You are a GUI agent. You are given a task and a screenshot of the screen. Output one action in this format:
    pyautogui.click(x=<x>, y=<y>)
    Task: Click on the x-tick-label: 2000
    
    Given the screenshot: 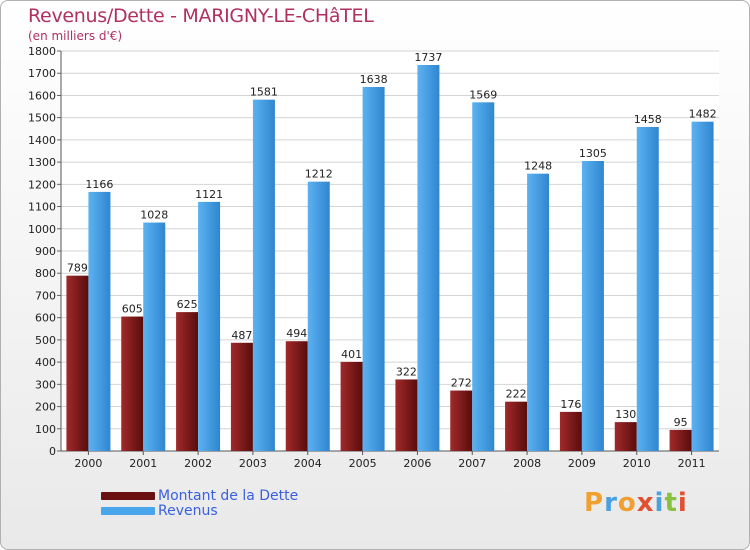 What is the action you would take?
    pyautogui.click(x=88, y=463)
    